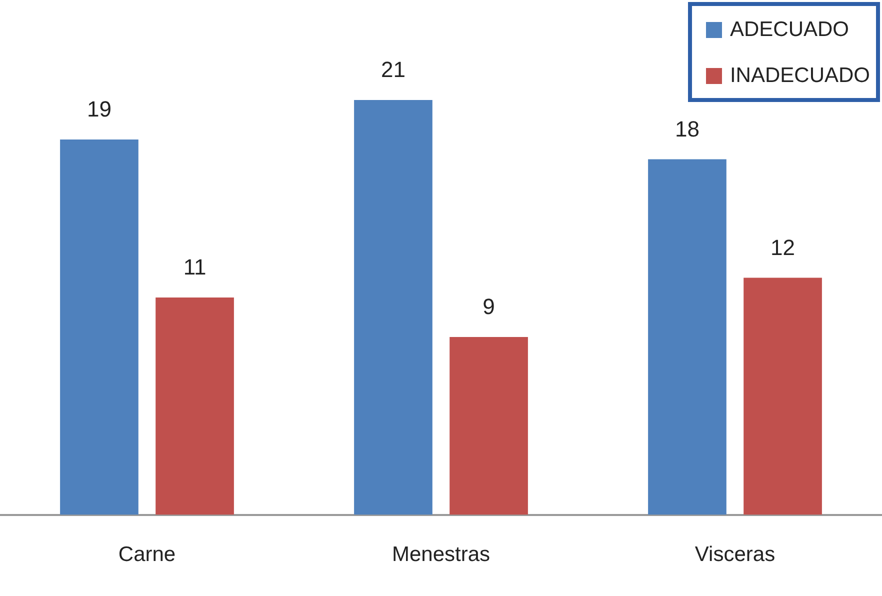  What do you see at coordinates (393, 69) in the screenshot?
I see `data-label: 21` at bounding box center [393, 69].